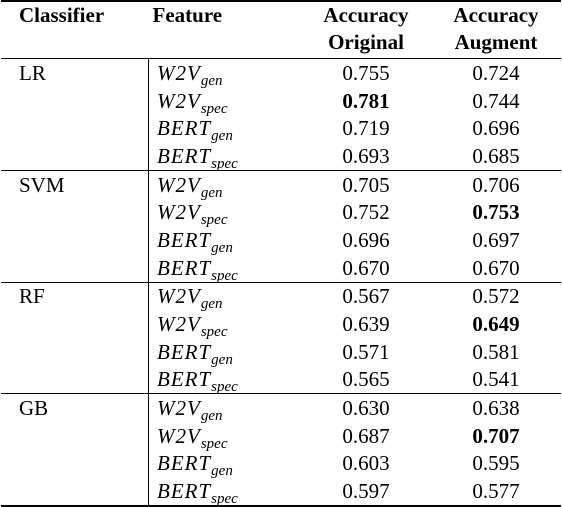  I want to click on accuracy-cell: 0.595, so click(496, 464).